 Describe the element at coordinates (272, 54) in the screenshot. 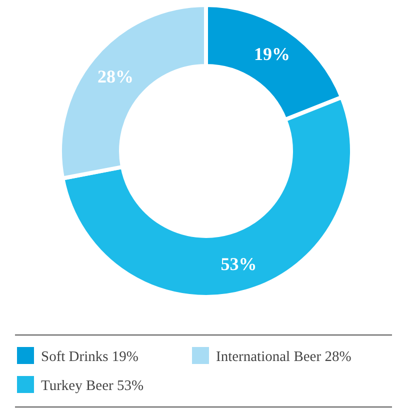

I see `data-label: 19%` at that location.